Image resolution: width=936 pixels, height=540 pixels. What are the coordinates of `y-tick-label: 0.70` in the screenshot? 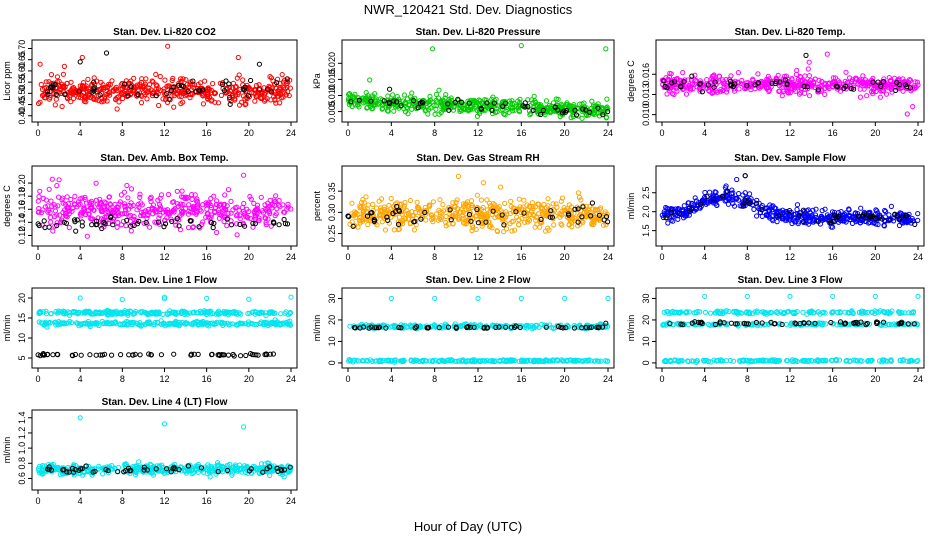 It's located at (22, 49).